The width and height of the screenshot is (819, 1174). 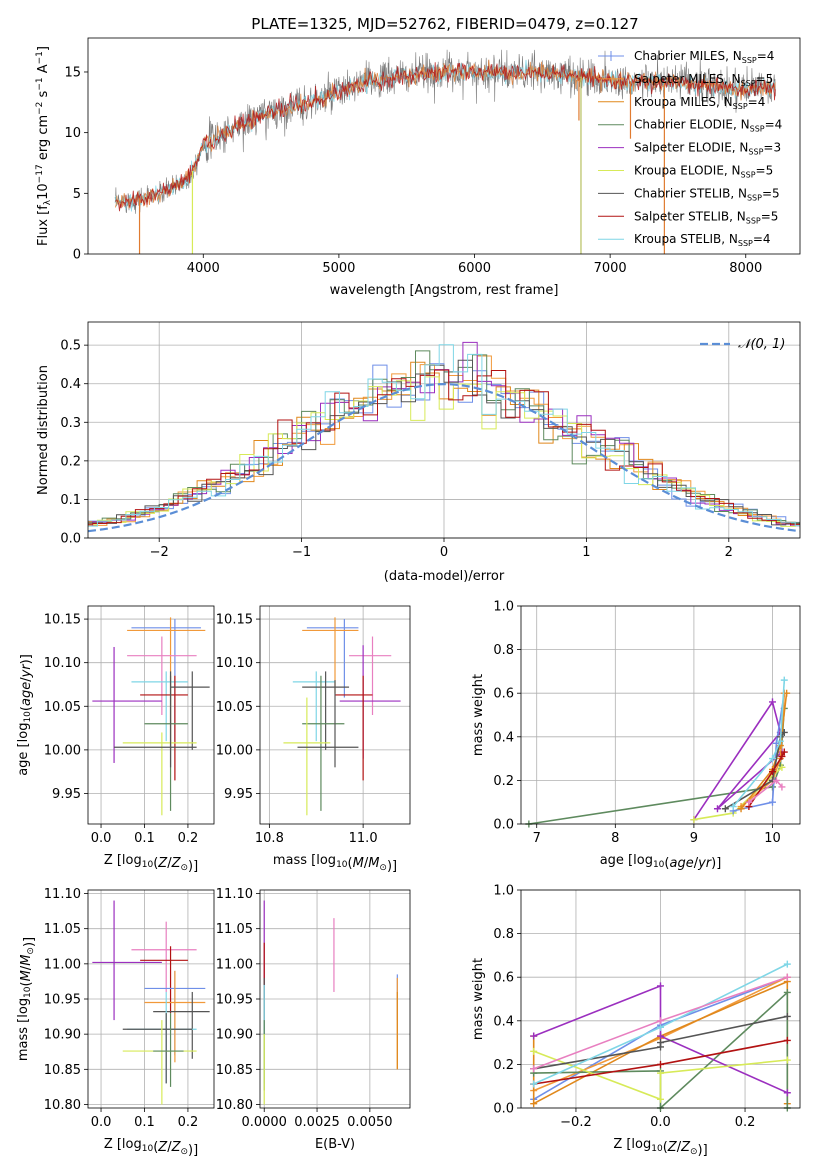 I want to click on x-tick-label: 10, so click(x=772, y=838).